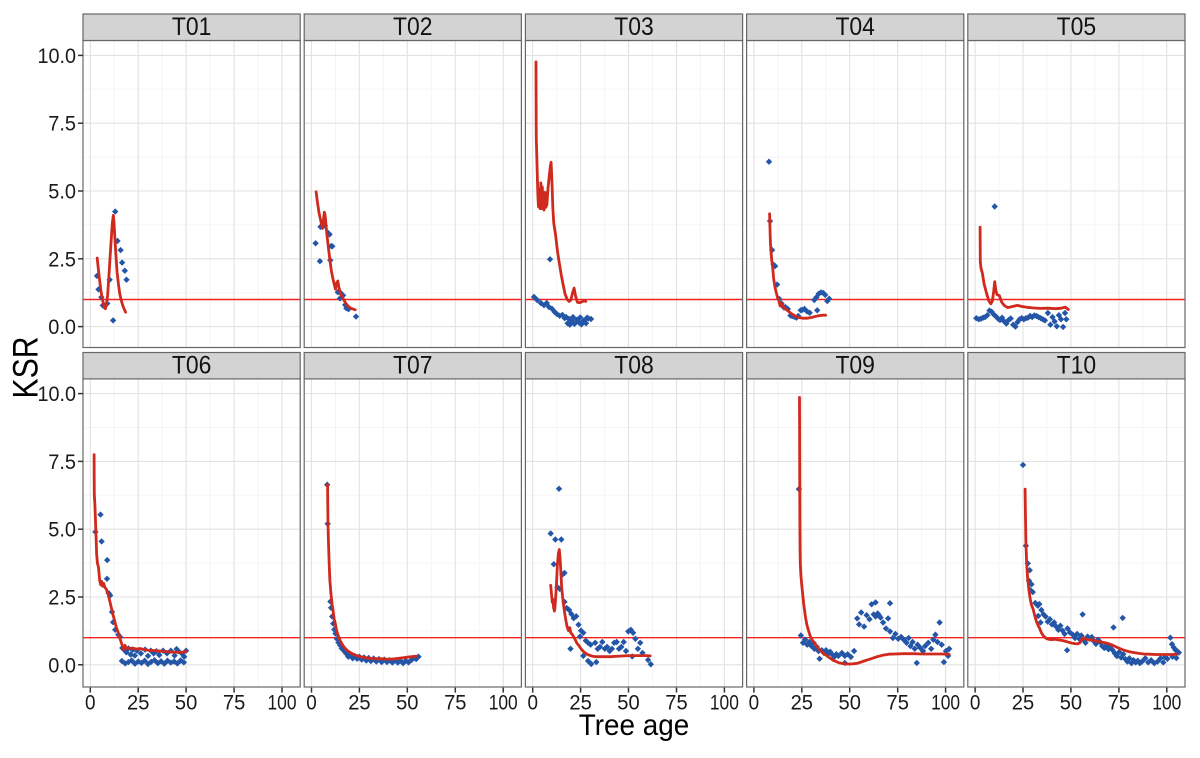 The width and height of the screenshot is (1200, 758). What do you see at coordinates (1077, 366) in the screenshot?
I see `svg-text: T10` at bounding box center [1077, 366].